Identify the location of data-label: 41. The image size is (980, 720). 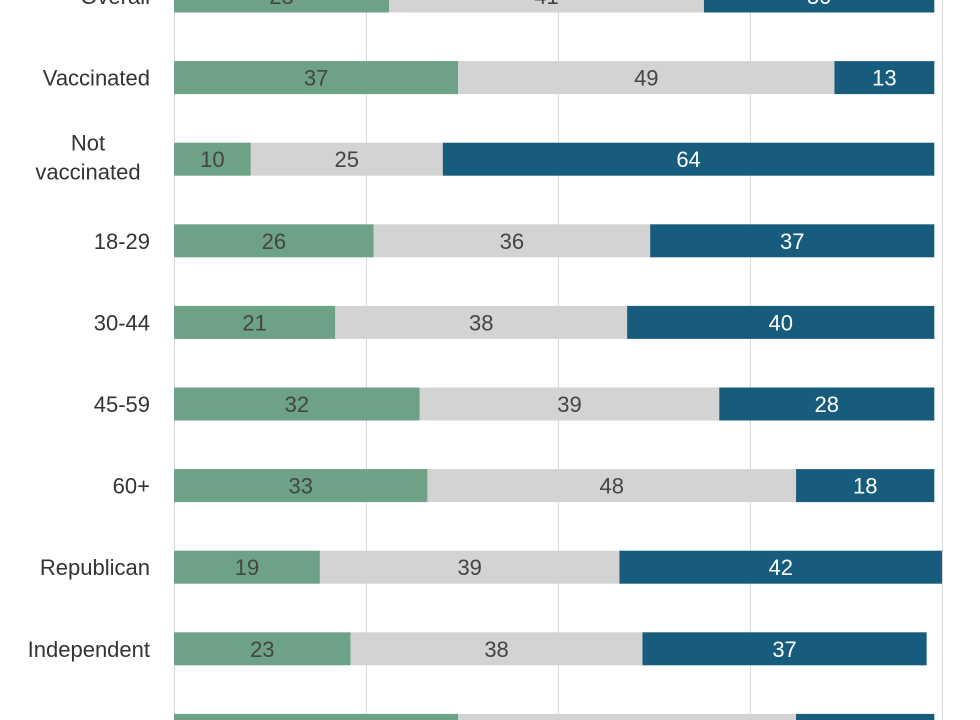
(546, 4).